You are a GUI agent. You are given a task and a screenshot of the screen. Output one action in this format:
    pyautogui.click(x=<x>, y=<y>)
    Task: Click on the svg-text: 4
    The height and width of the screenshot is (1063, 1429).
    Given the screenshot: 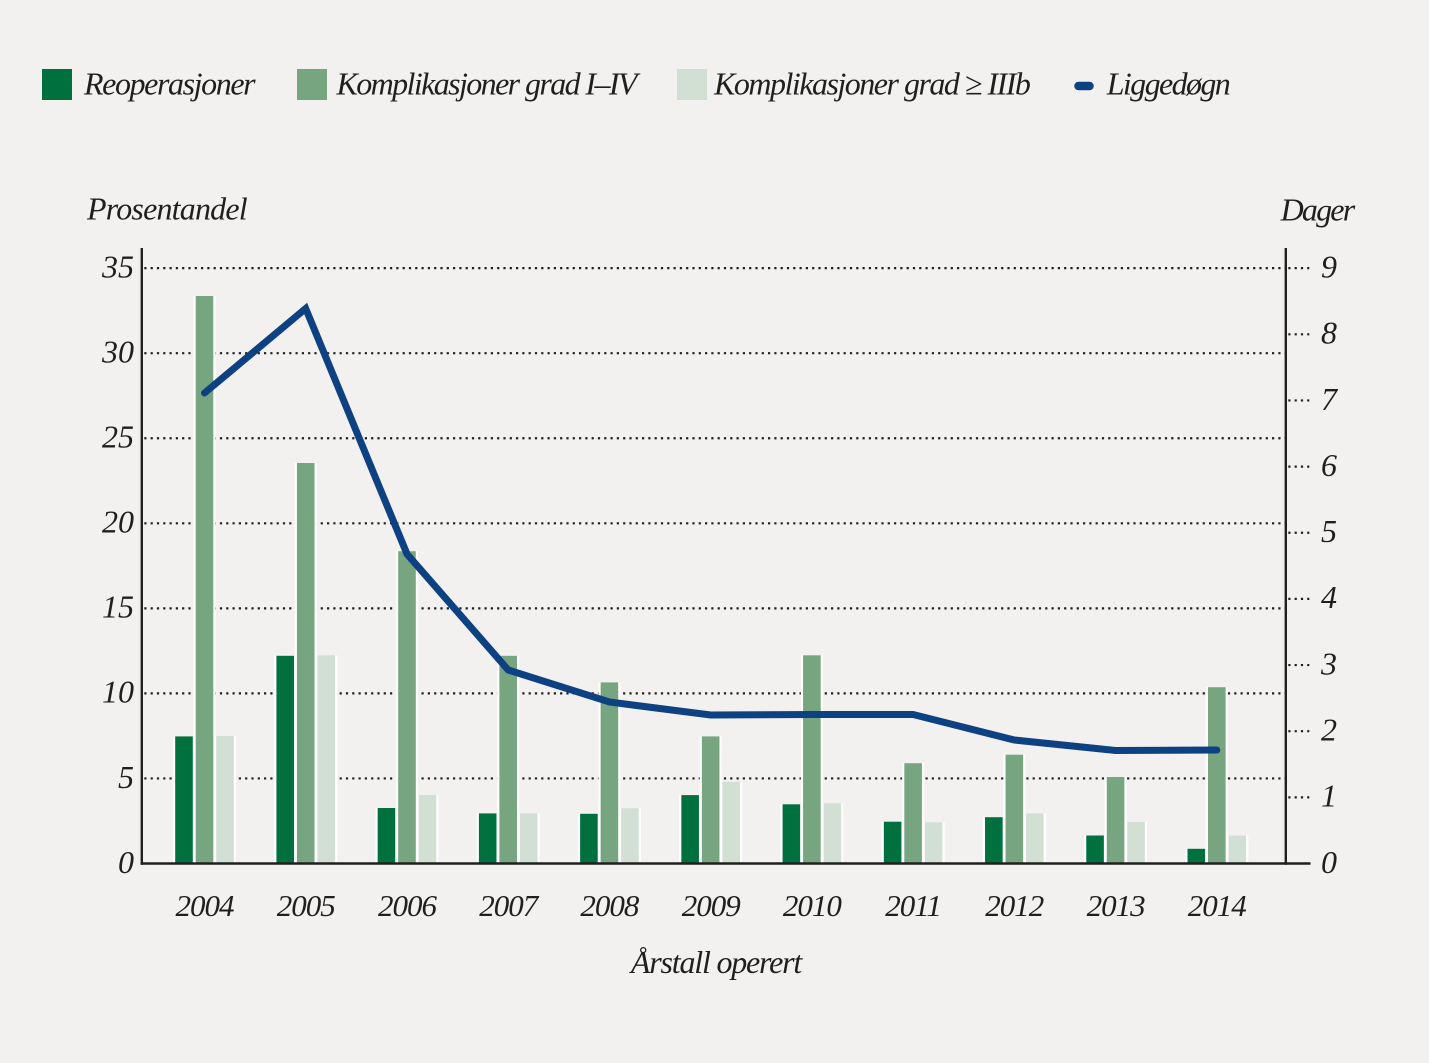 What is the action you would take?
    pyautogui.click(x=1329, y=597)
    